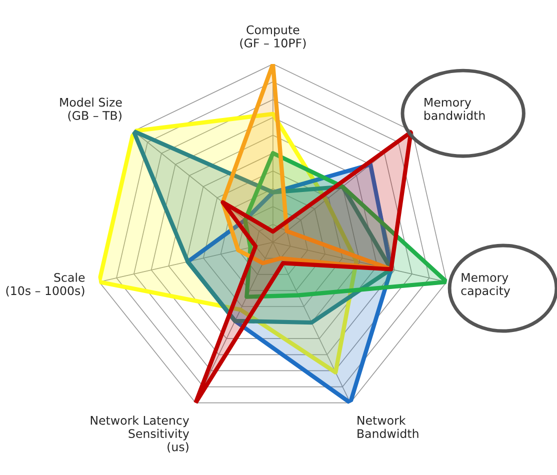 This screenshot has width=557, height=475. Describe the element at coordinates (388, 427) in the screenshot. I see `spoke-label: Network Bandwidth` at that location.